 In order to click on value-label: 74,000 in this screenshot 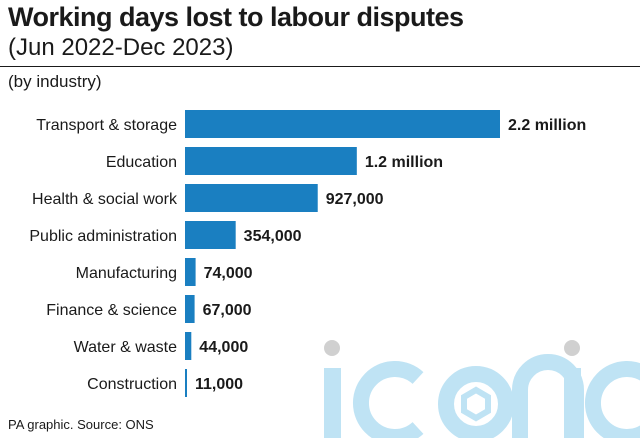, I will do `click(228, 273)`.